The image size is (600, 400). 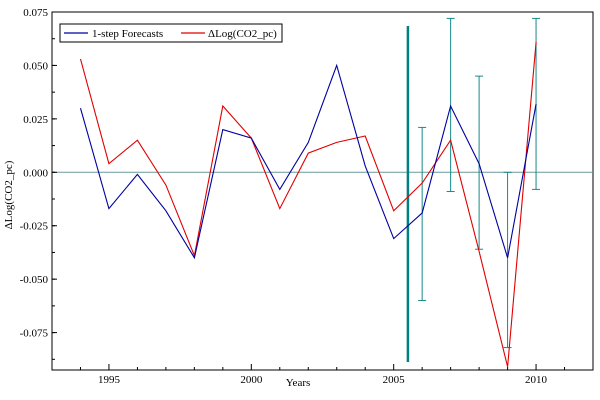 I want to click on legend: 1-step Forecasts ΔLog(CO2_pc), so click(x=171, y=33).